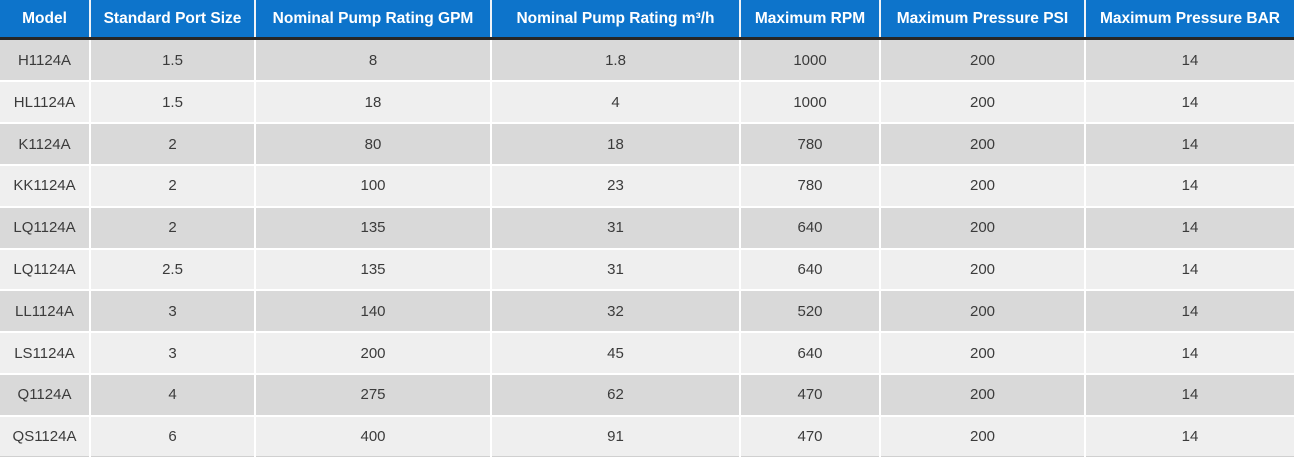 The image size is (1294, 457). I want to click on table-row: LQ1124A 2.5 135 31 640 200 14, so click(647, 269).